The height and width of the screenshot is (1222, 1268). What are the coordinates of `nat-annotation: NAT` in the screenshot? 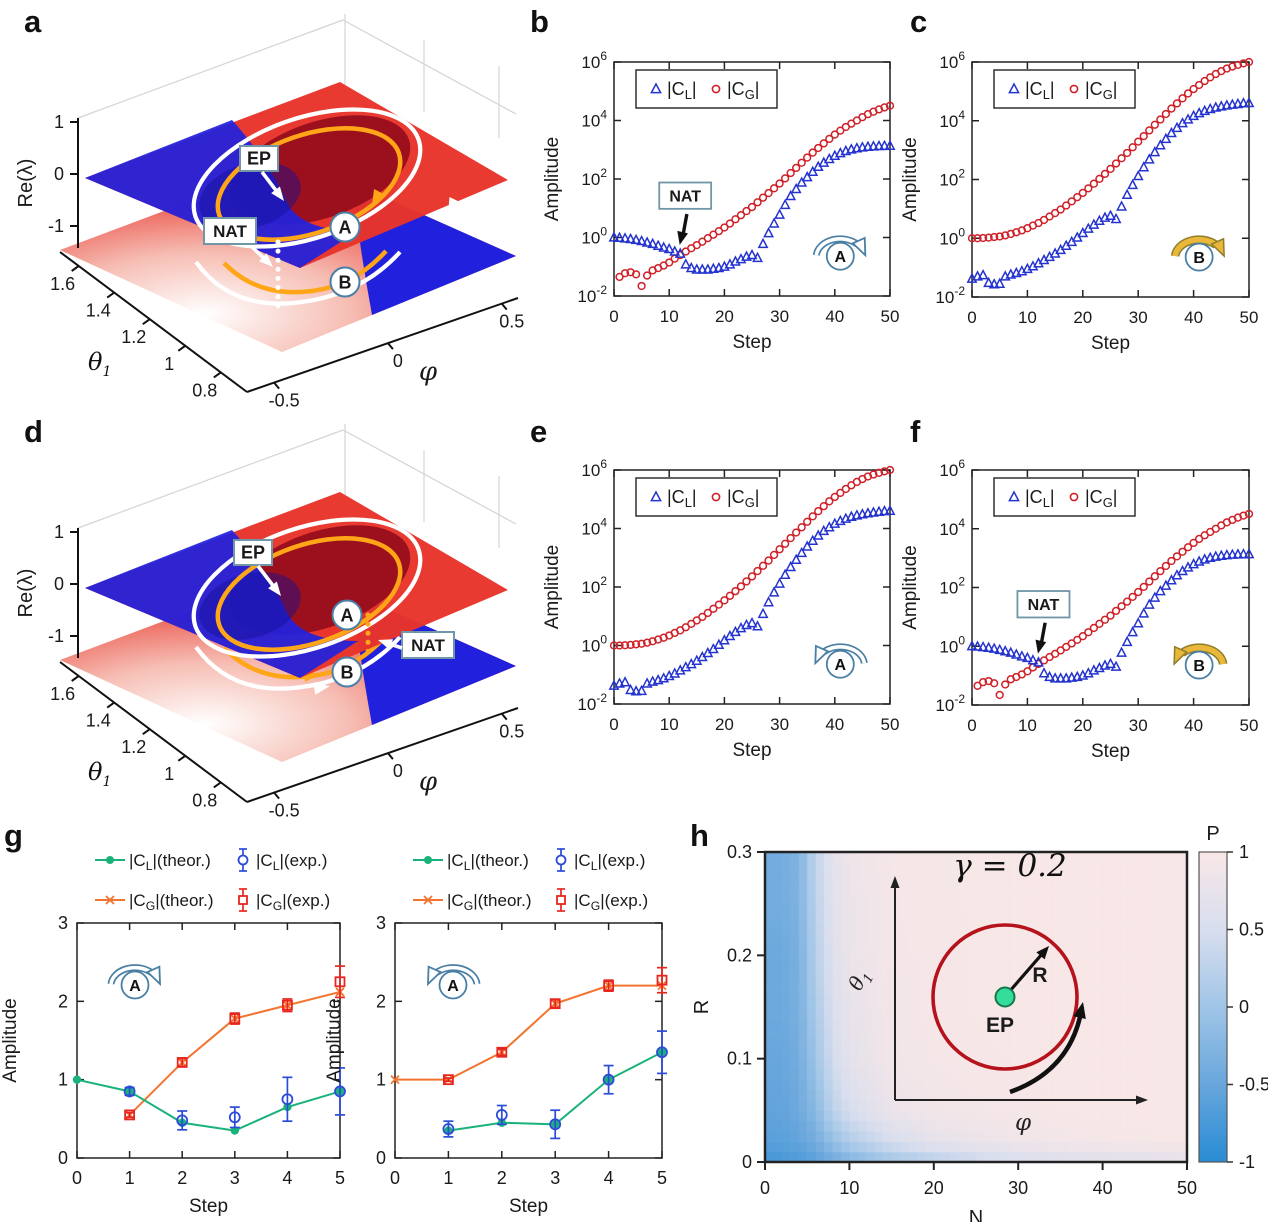 It's located at (685, 213).